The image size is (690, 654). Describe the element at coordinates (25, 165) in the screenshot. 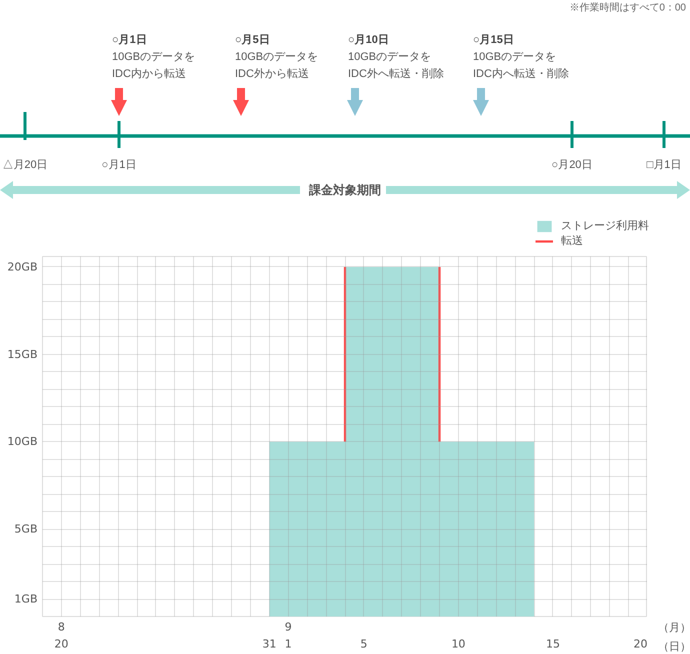

I see `category-label: △月20日` at that location.